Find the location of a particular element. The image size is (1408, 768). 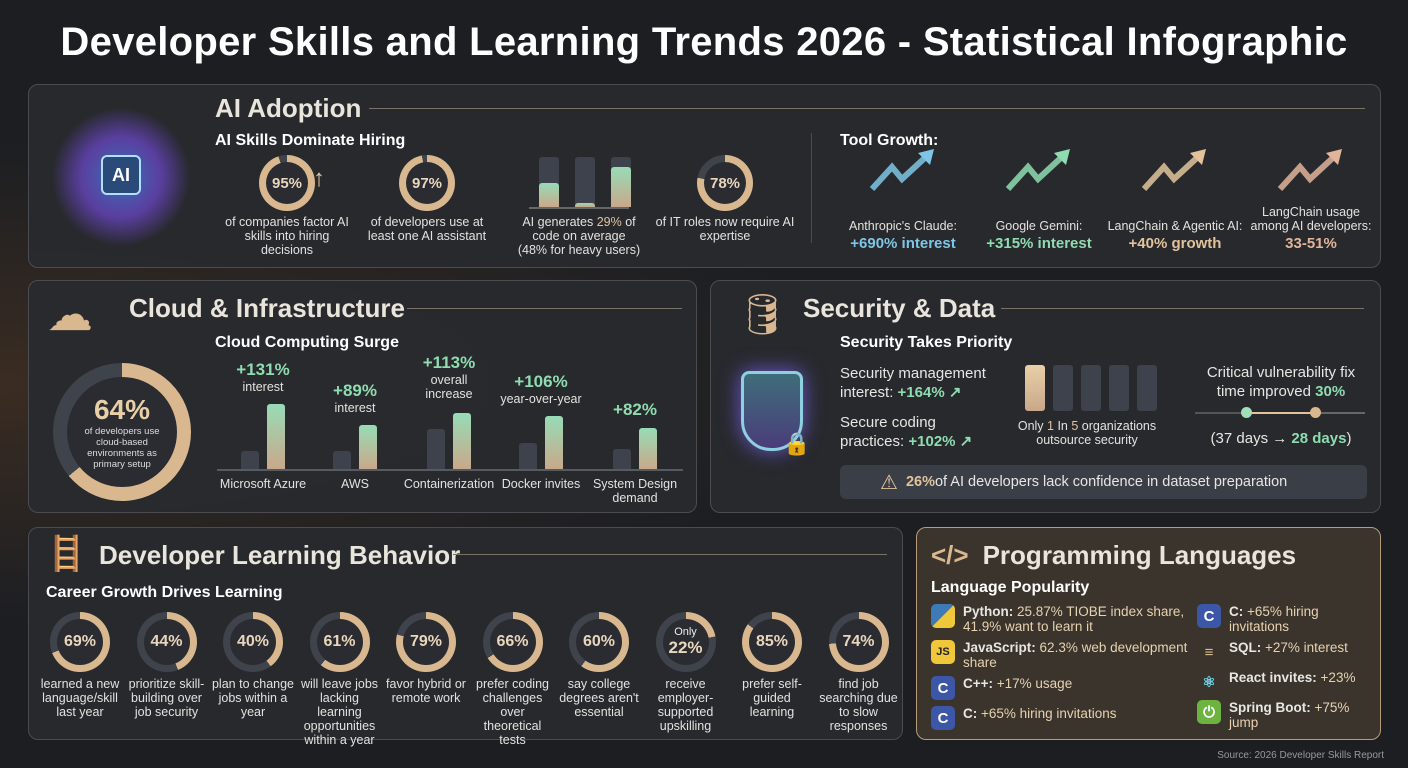

ai-stat-ring: 78% is located at coordinates (725, 183).